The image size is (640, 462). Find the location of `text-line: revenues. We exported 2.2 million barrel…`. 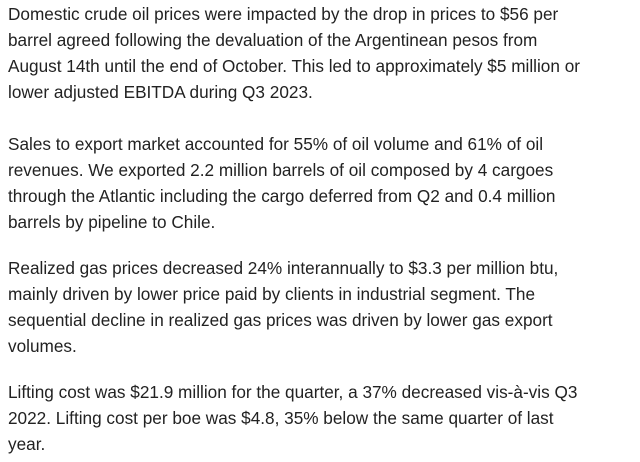

text-line: revenues. We exported 2.2 million barrel… is located at coordinates (281, 170).